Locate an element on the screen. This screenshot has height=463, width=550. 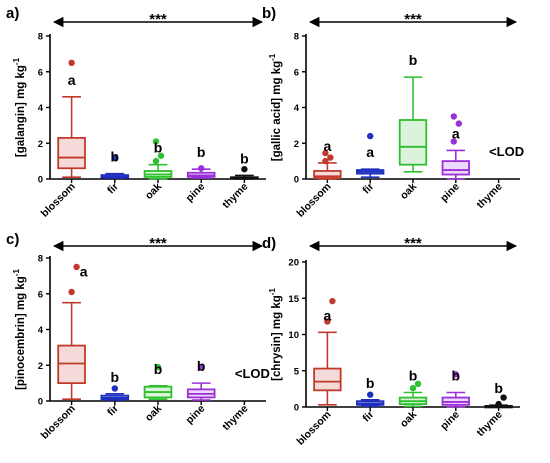
y-axis-label: [pinocembrin] mg kg-1 is located at coordinates (19, 329).